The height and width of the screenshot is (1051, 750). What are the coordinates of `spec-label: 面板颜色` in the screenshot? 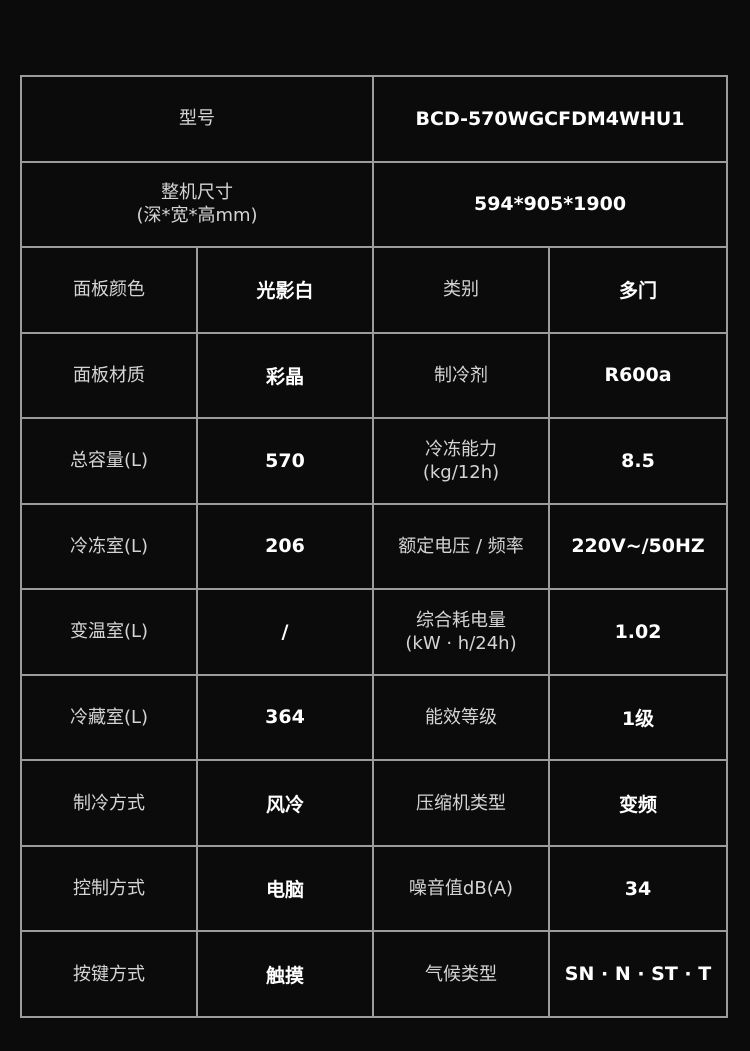 It's located at (109, 290).